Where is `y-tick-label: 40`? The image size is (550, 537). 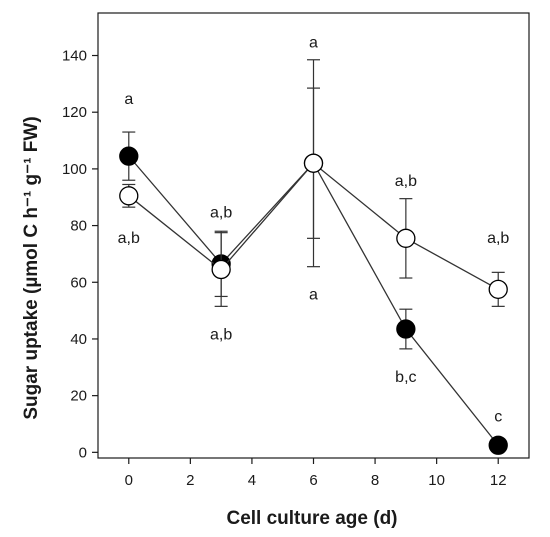 y-tick-label: 40 is located at coordinates (78, 339).